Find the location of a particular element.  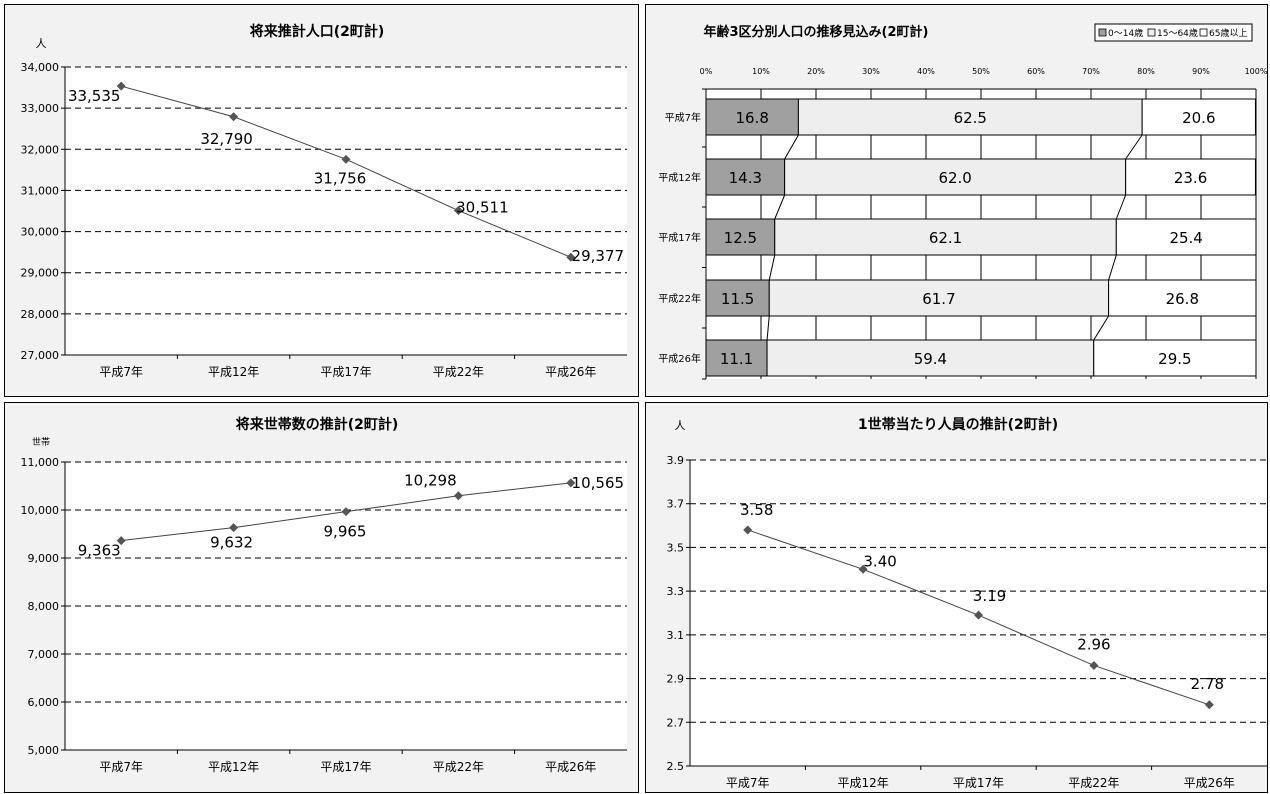

x-tick-label: 100% is located at coordinates (1256, 71).